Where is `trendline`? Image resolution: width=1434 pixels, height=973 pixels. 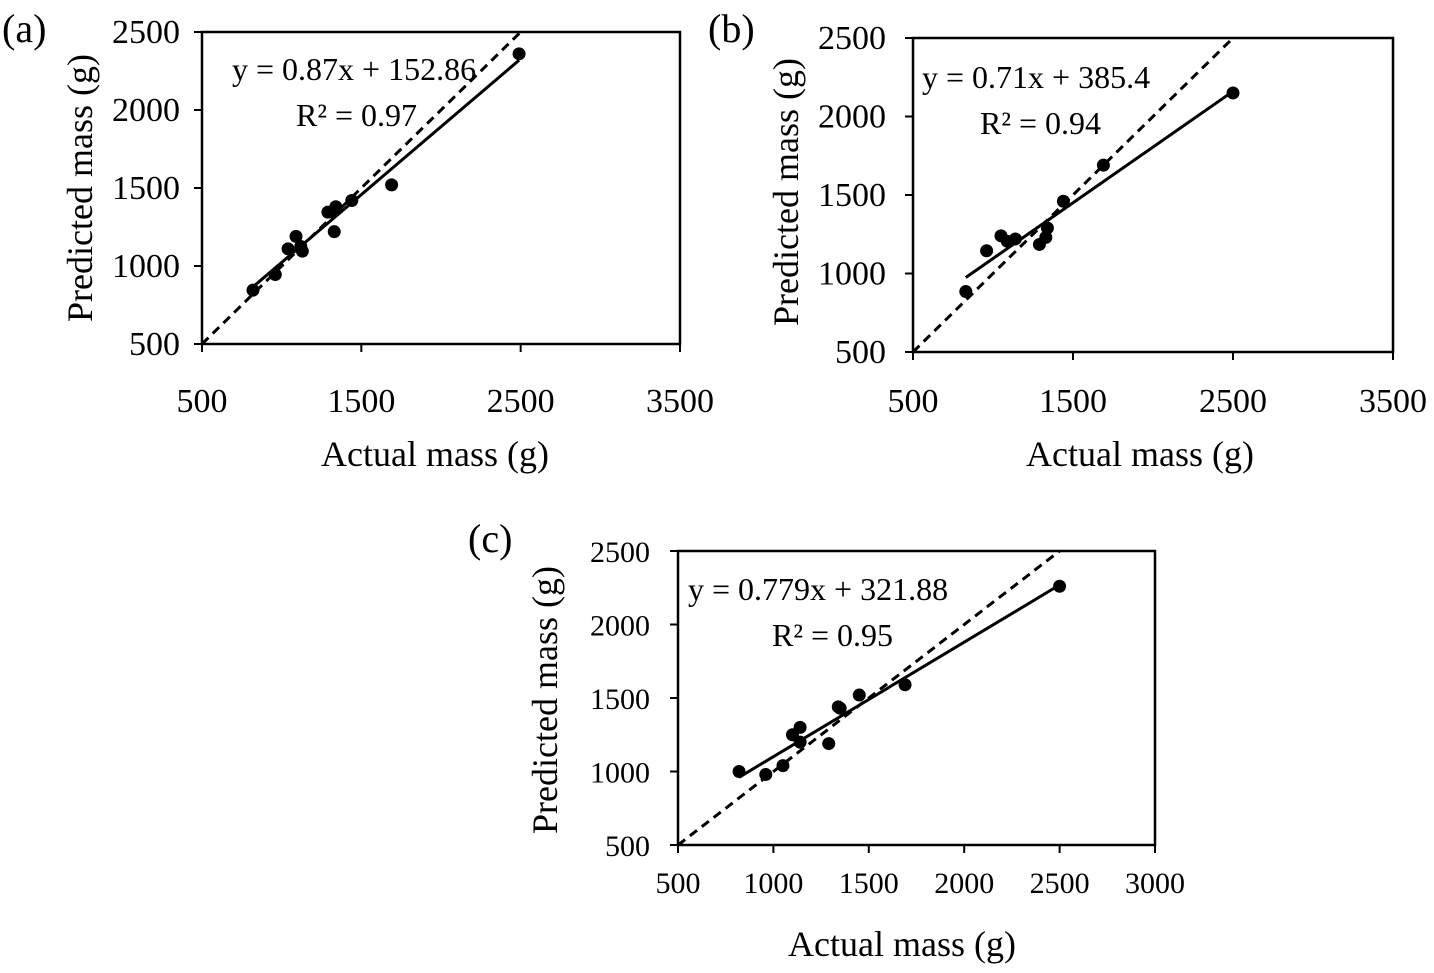
trendline is located at coordinates (899, 681).